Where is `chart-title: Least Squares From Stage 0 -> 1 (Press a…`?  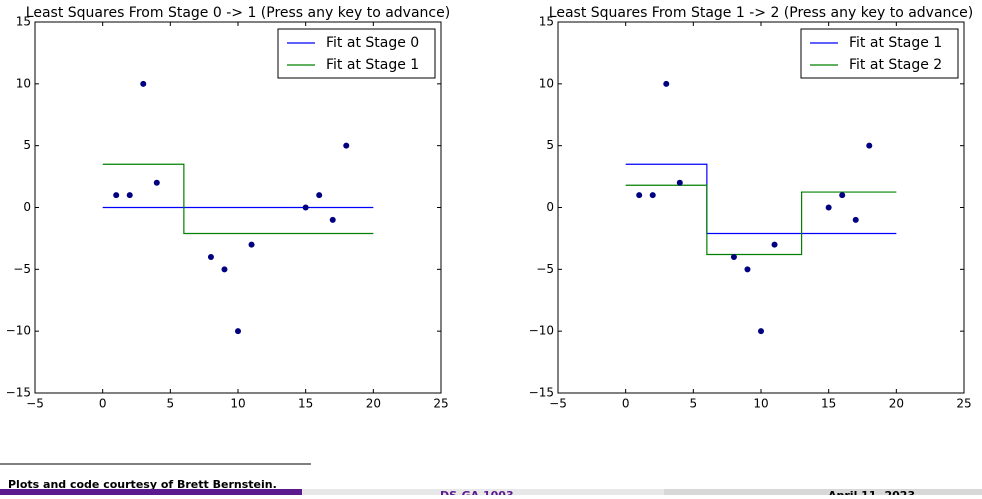 chart-title: Least Squares From Stage 0 -> 1 (Press a… is located at coordinates (238, 13).